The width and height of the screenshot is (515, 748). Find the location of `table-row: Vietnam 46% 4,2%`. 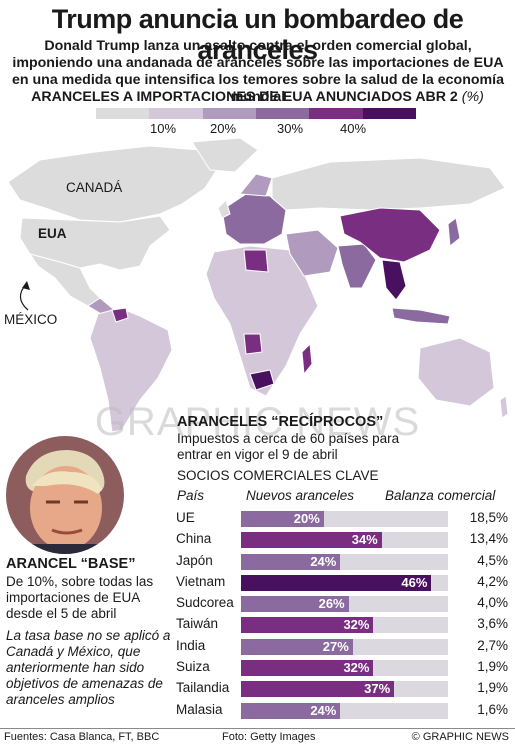

table-row: Vietnam 46% 4,2% is located at coordinates (341, 582).